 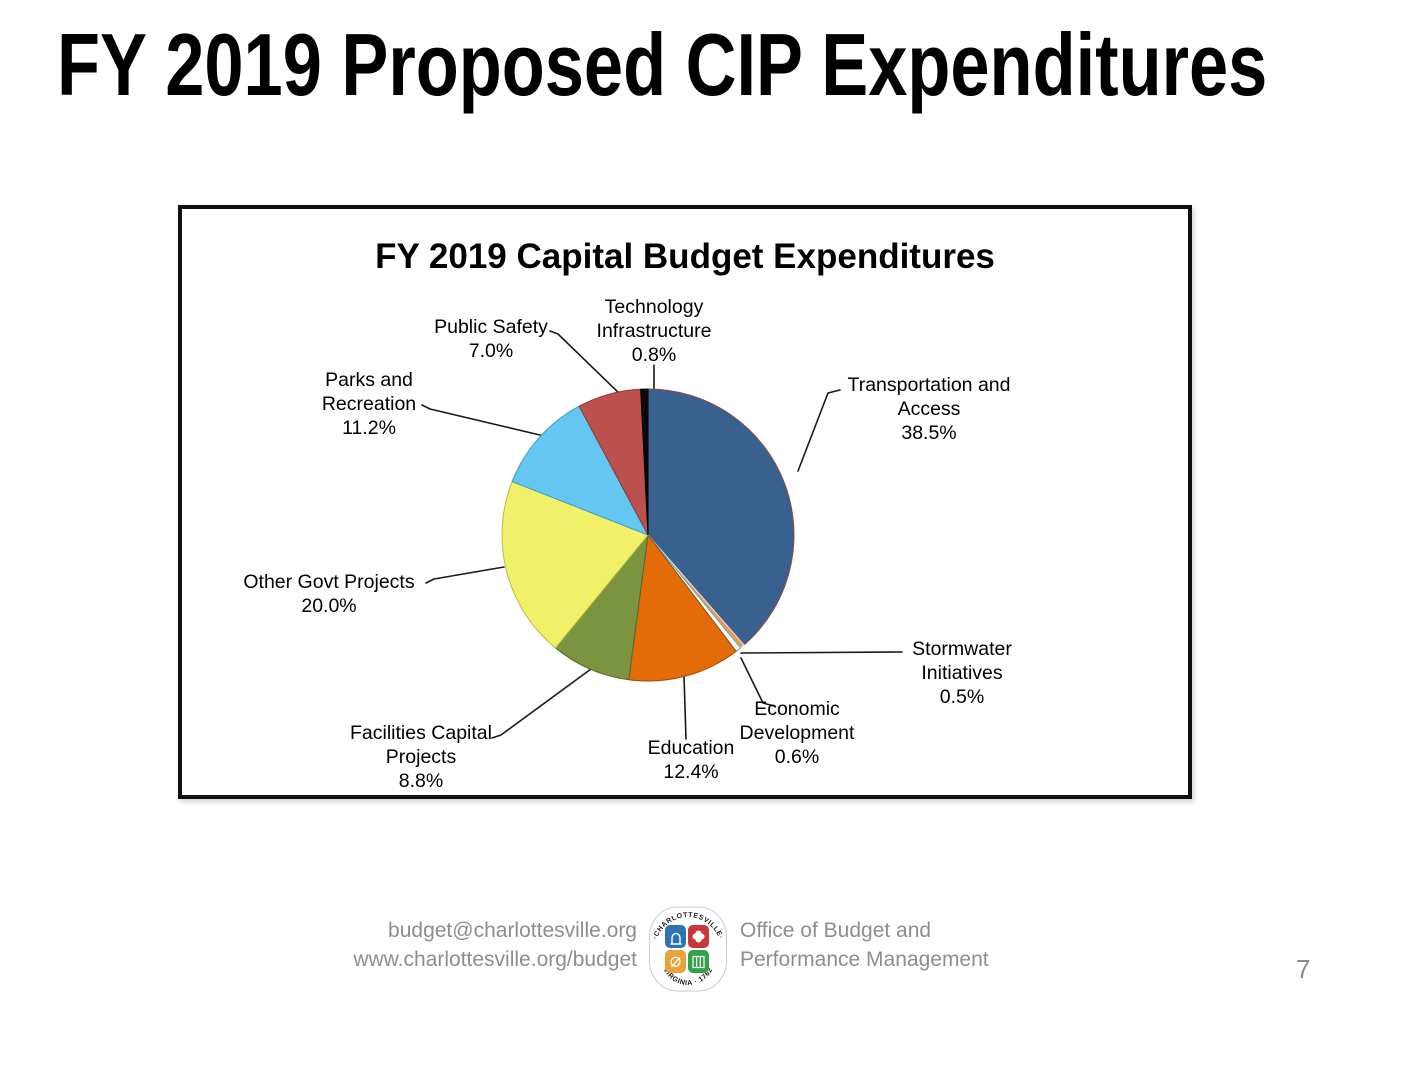 What do you see at coordinates (421, 757) in the screenshot?
I see `pie-label-facilities-capital-projects: Facilities Capital Projects 8.8%` at bounding box center [421, 757].